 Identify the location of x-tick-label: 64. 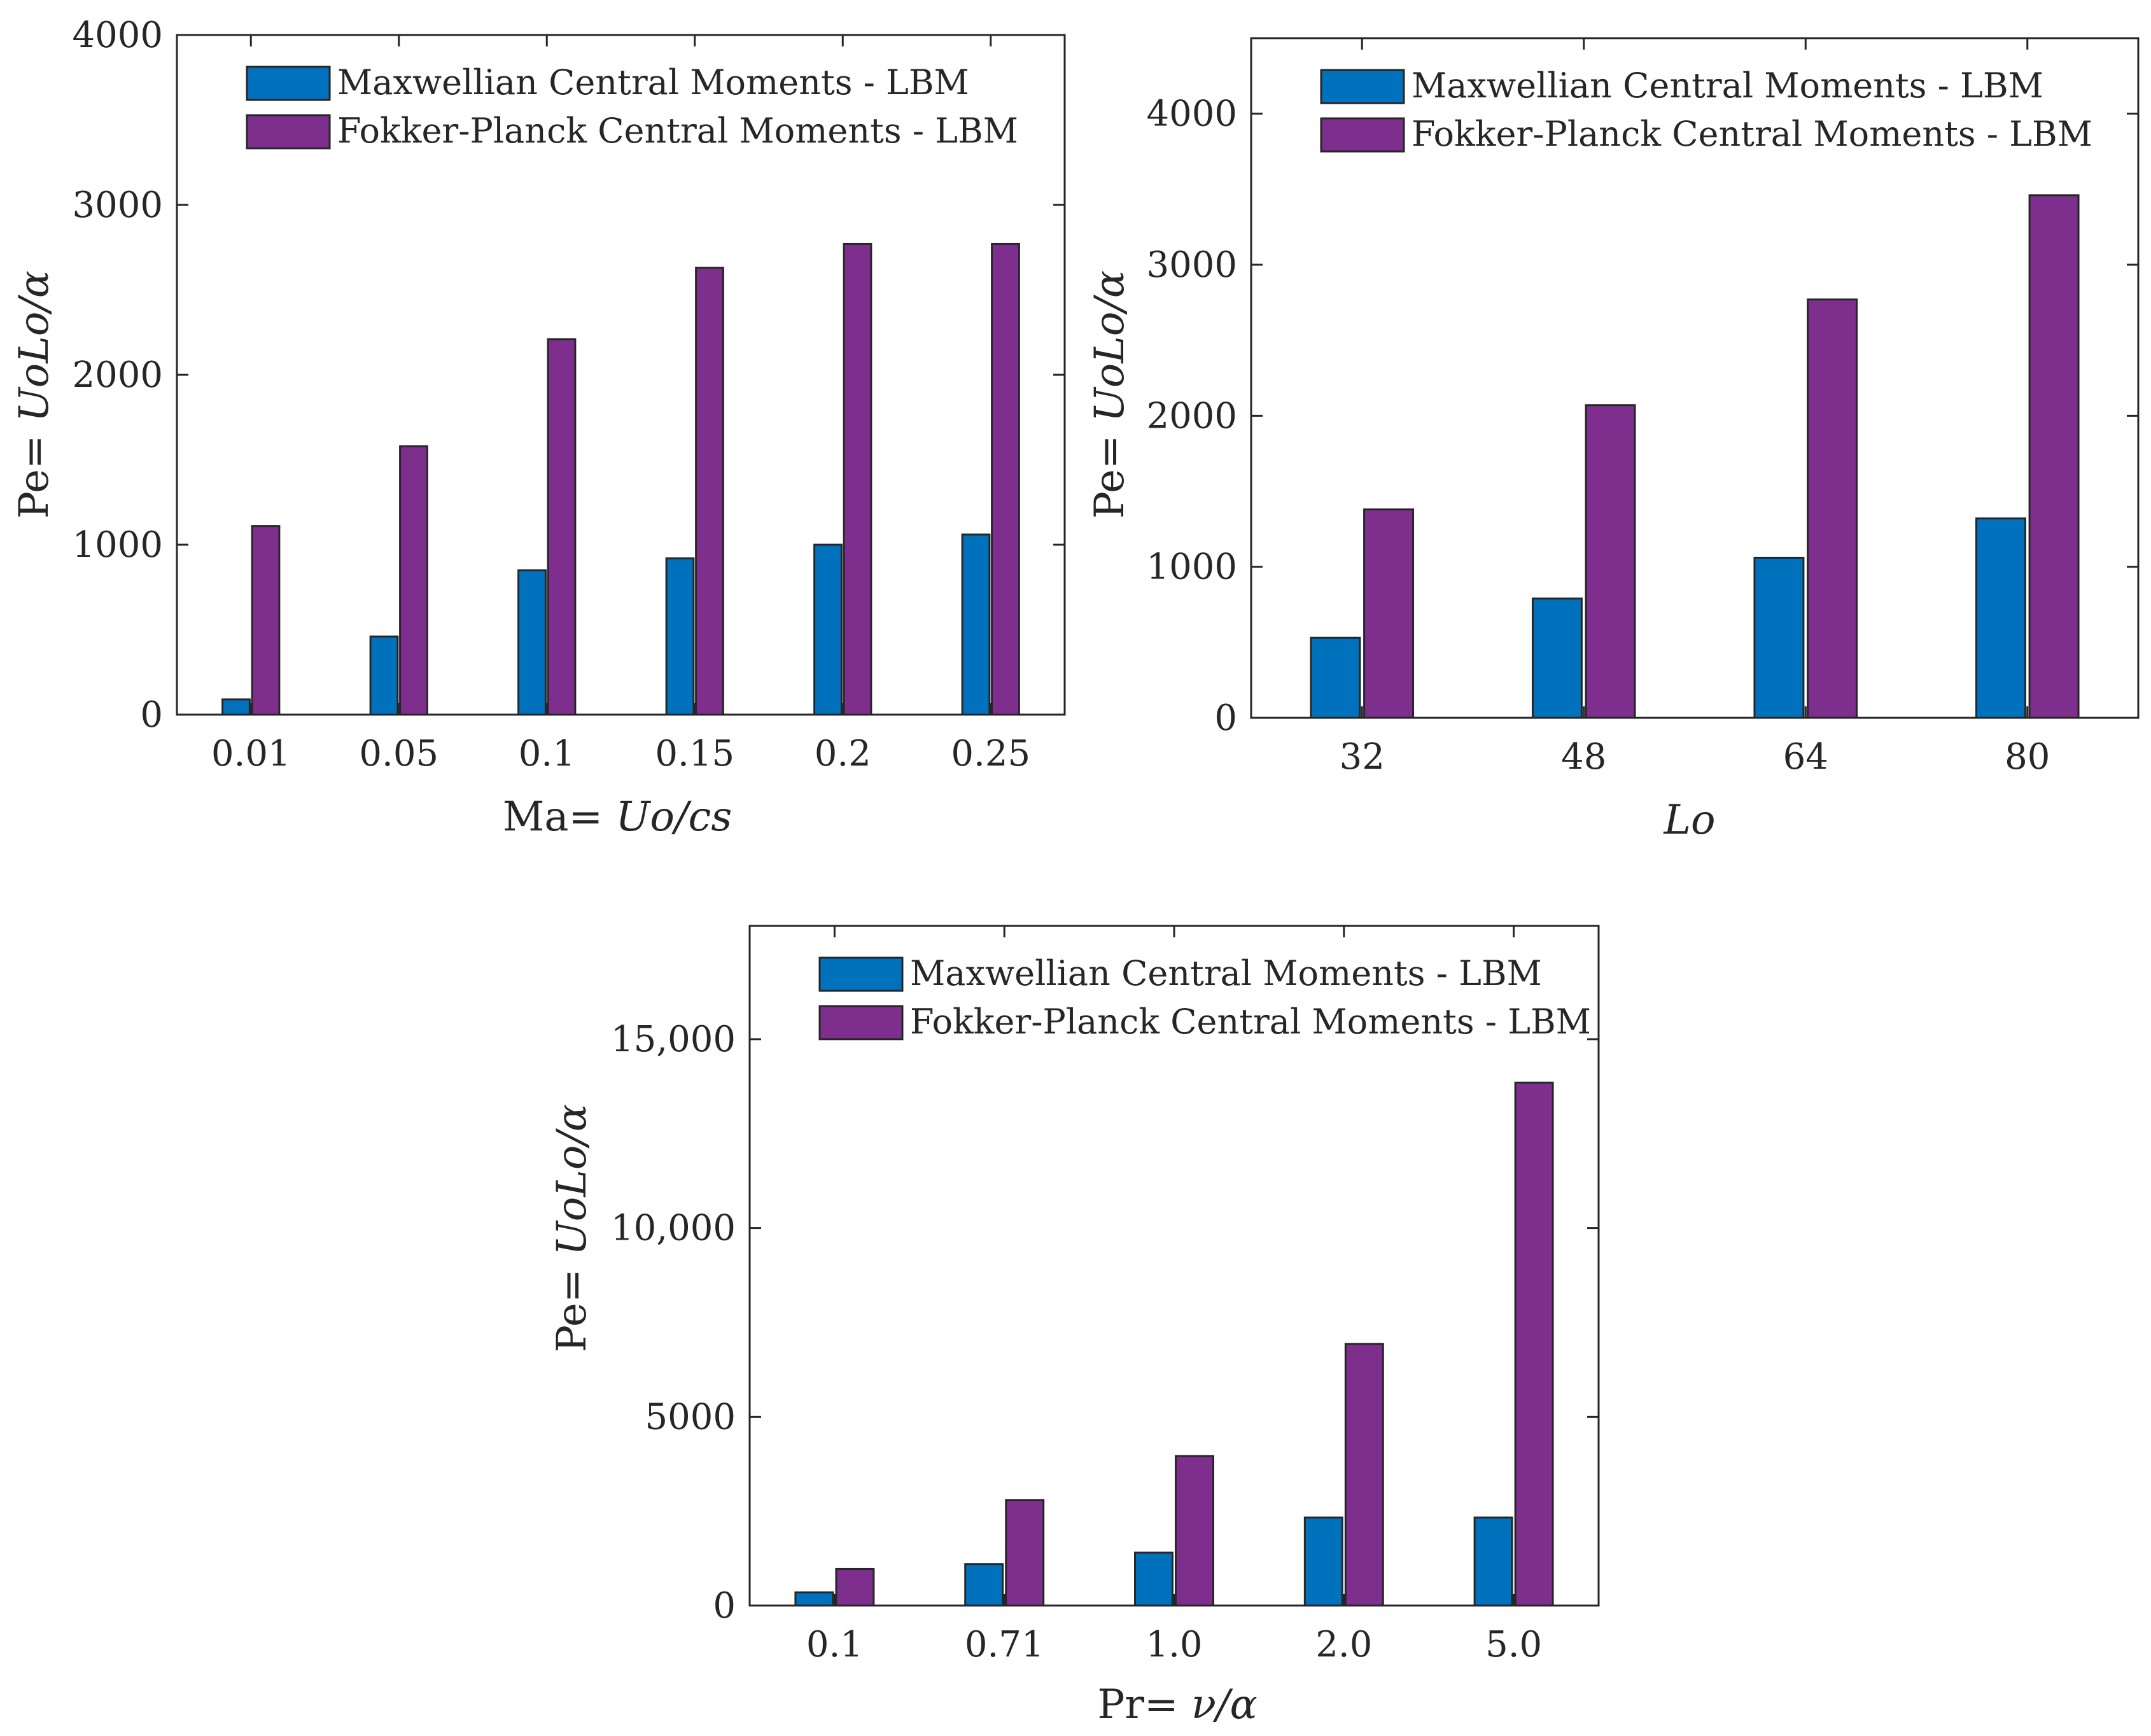
(1805, 757).